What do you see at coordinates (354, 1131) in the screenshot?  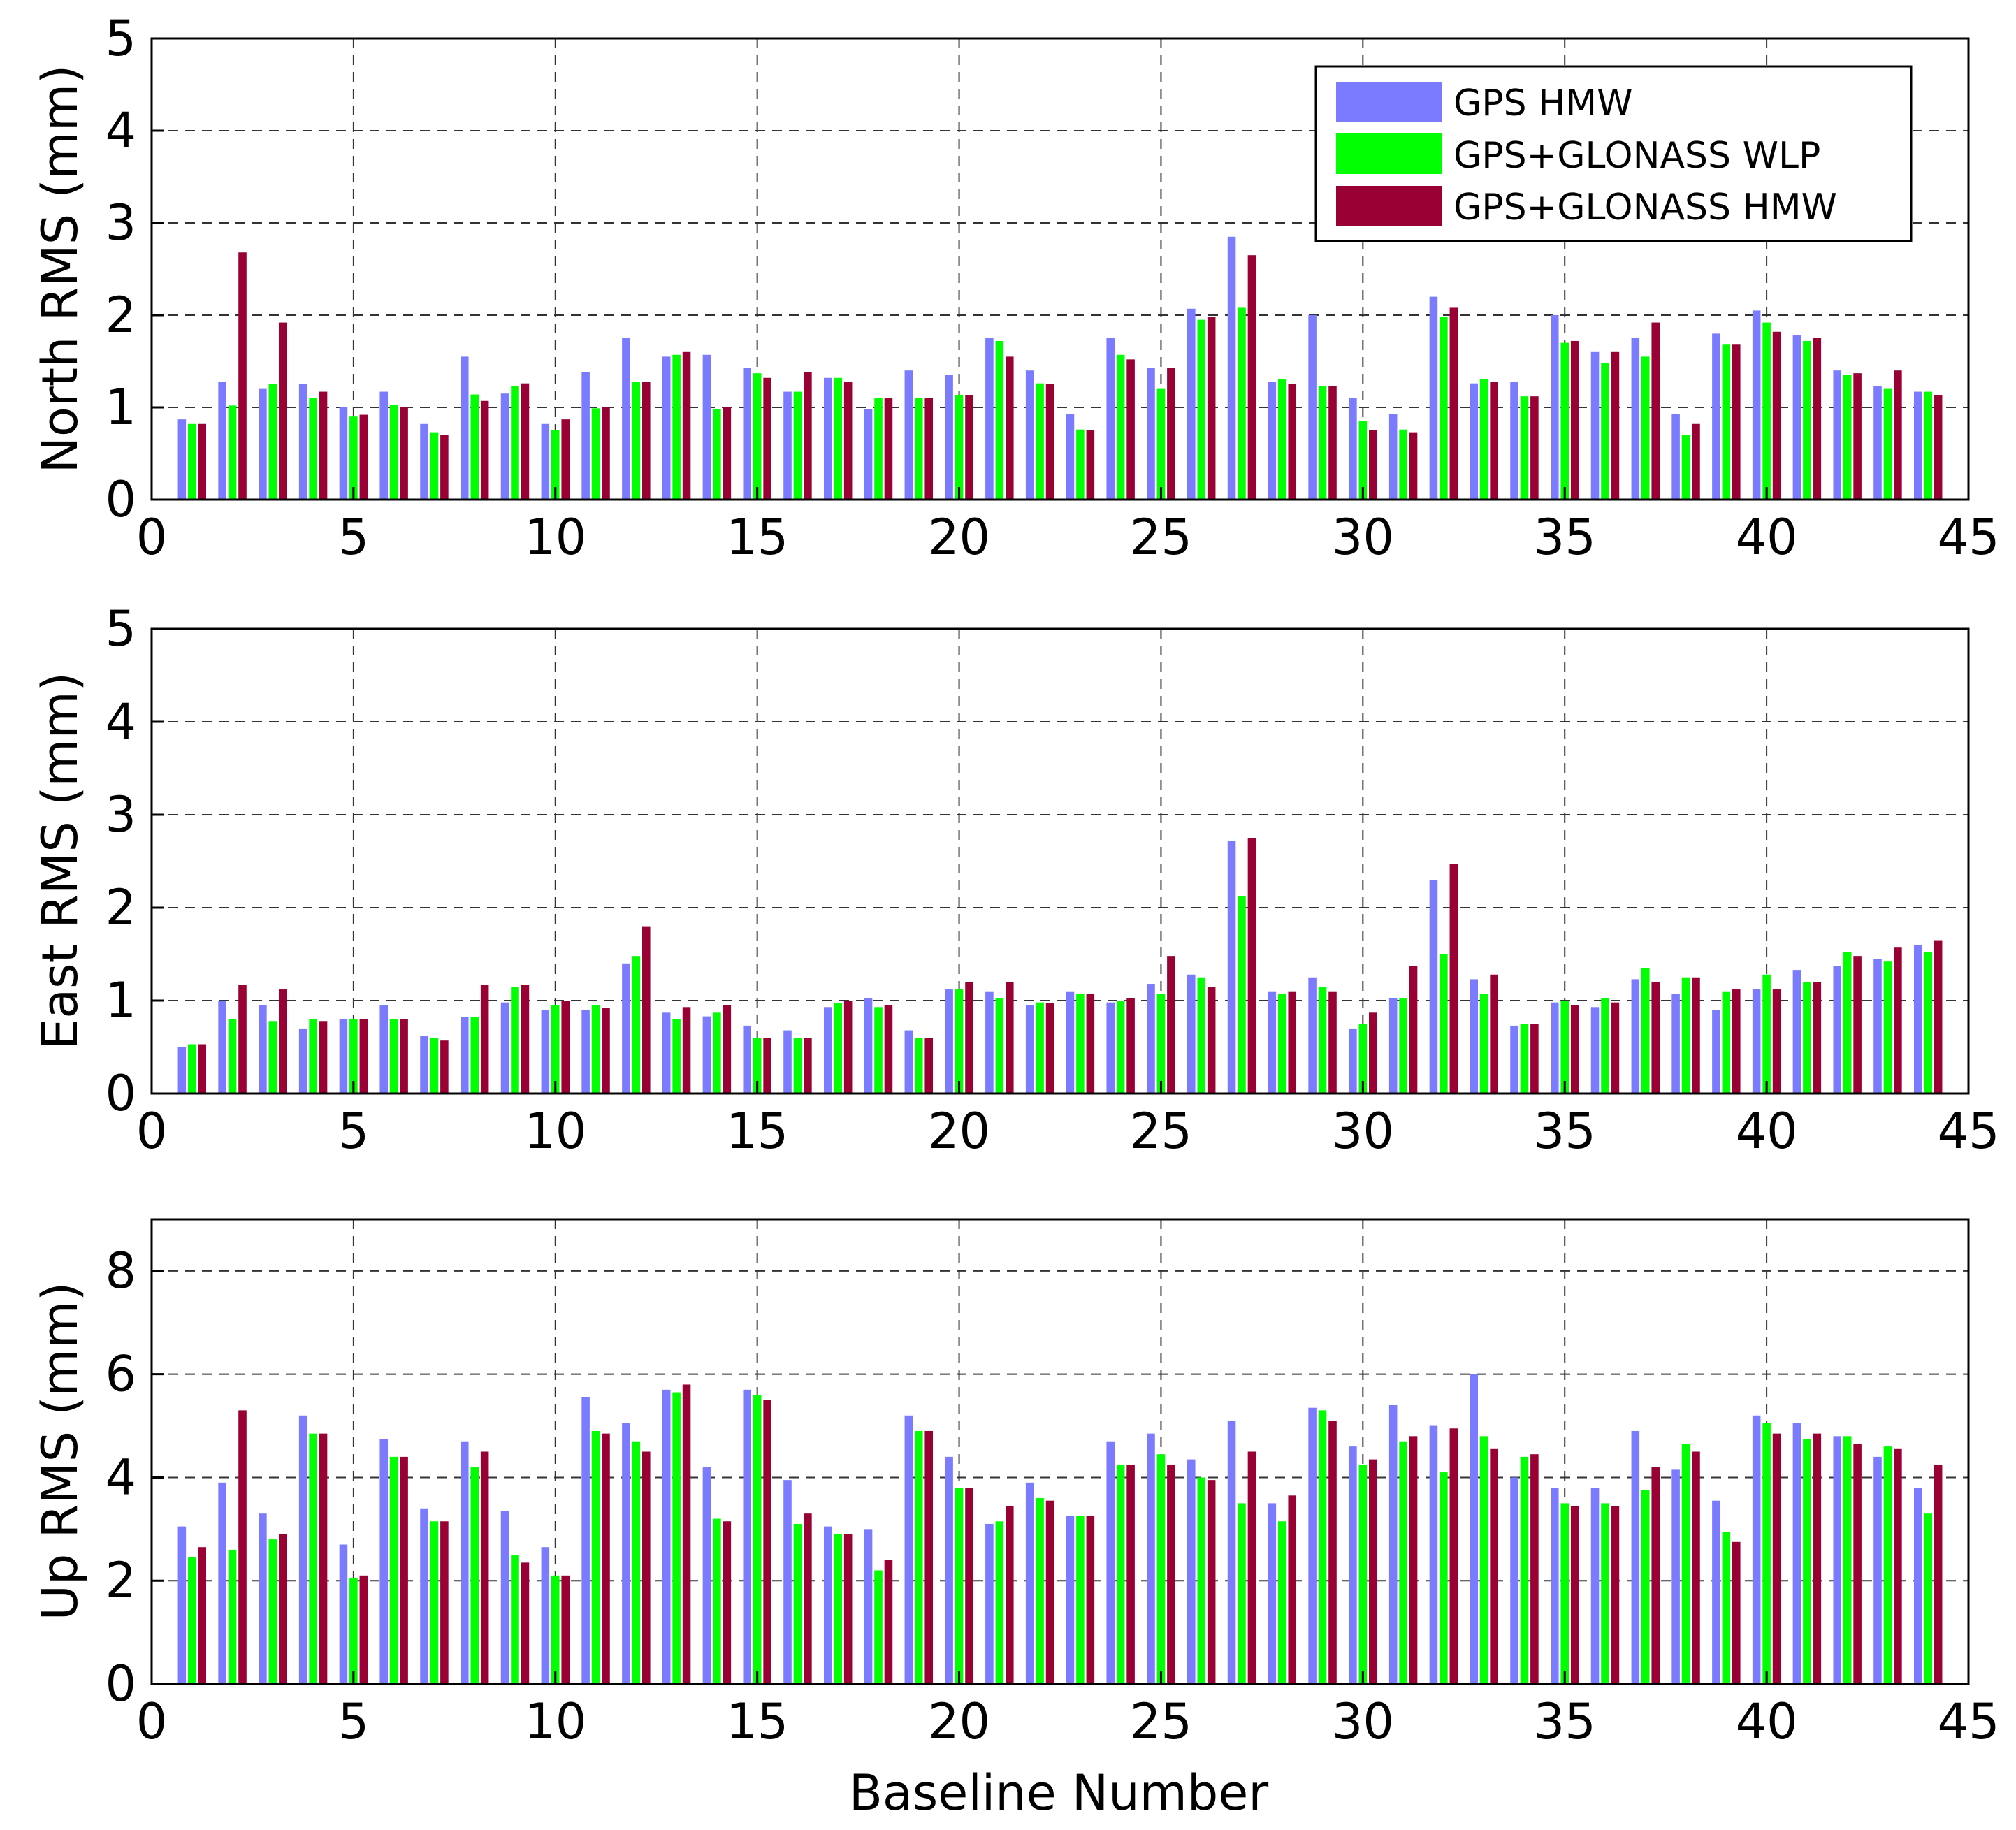 I see `east-xtick-label: 5` at bounding box center [354, 1131].